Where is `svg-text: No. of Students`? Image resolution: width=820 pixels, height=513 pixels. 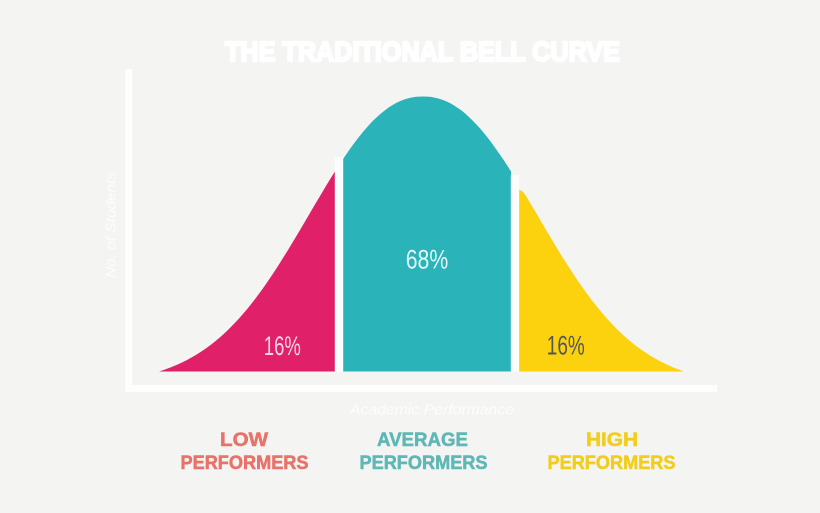 svg-text: No. of Students is located at coordinates (111, 225).